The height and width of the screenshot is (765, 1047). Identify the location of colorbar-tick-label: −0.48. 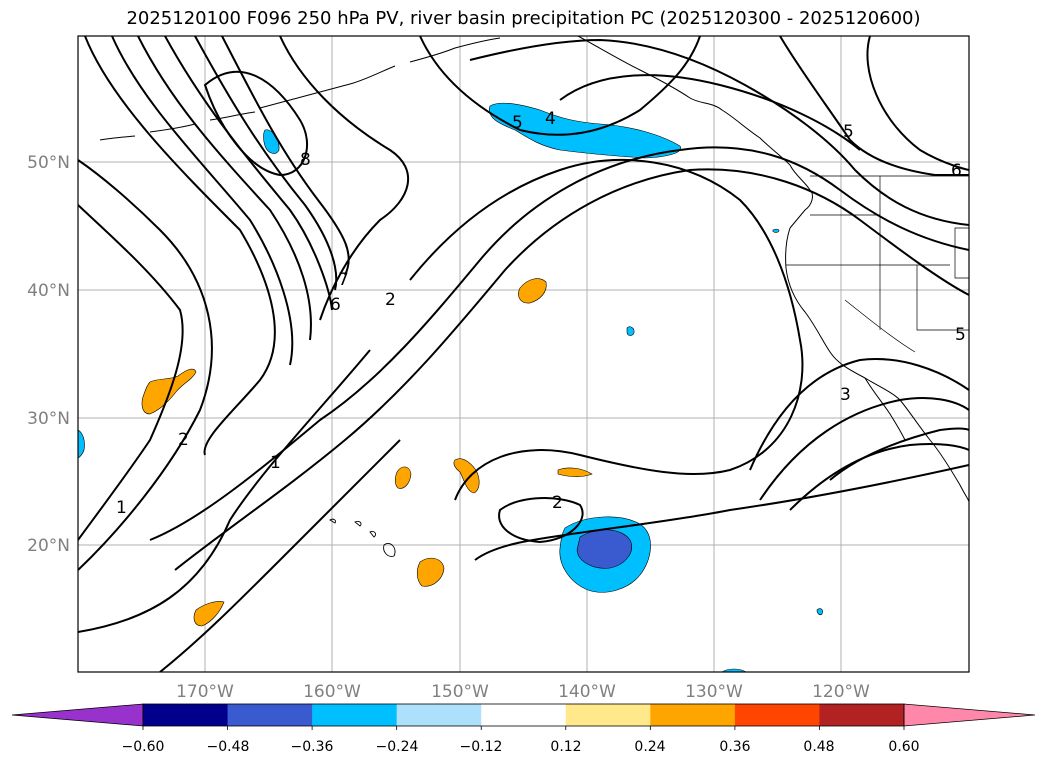
(228, 747).